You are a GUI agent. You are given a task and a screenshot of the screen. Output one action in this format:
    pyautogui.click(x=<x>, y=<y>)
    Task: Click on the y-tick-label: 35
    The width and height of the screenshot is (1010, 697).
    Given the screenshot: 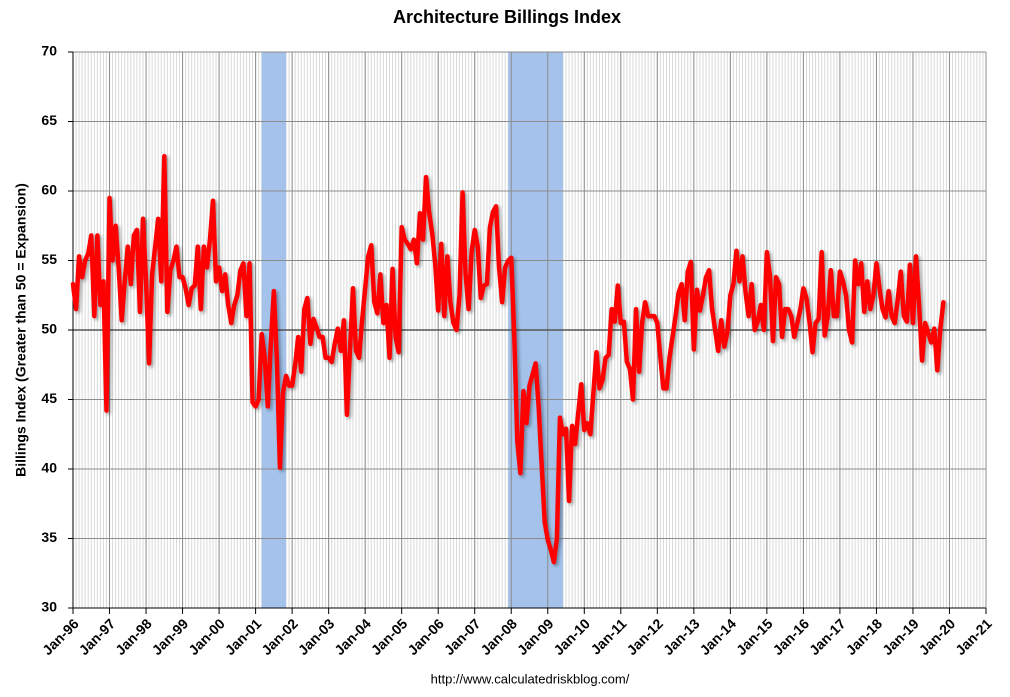 What is the action you would take?
    pyautogui.click(x=49, y=537)
    